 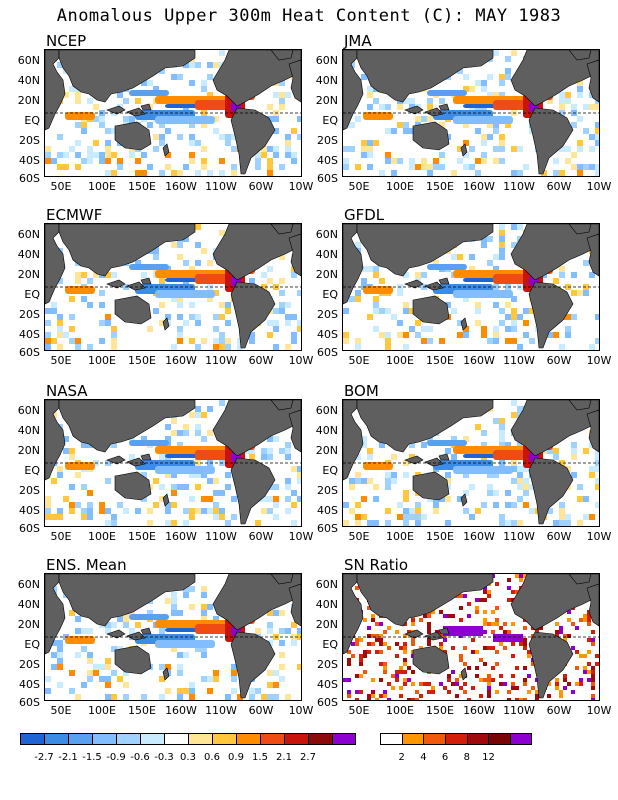 What do you see at coordinates (326, 624) in the screenshot?
I see `latitude-tick-label: 20N` at bounding box center [326, 624].